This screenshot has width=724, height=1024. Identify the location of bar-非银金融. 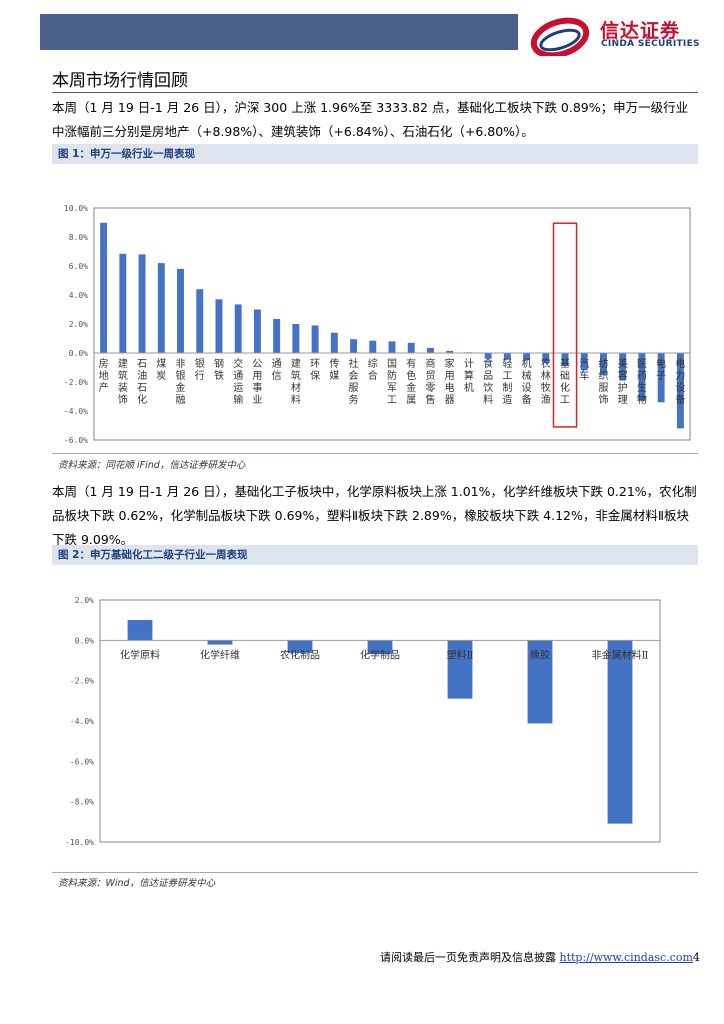
(180, 310).